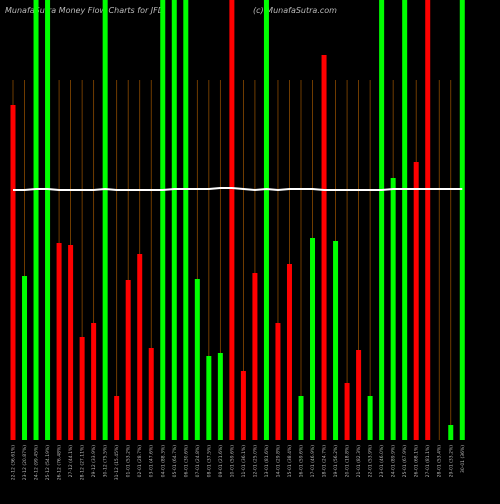  What do you see at coordinates (278, 461) in the screenshot?
I see `x-tick-label: 14-01 (29.8%)` at bounding box center [278, 461].